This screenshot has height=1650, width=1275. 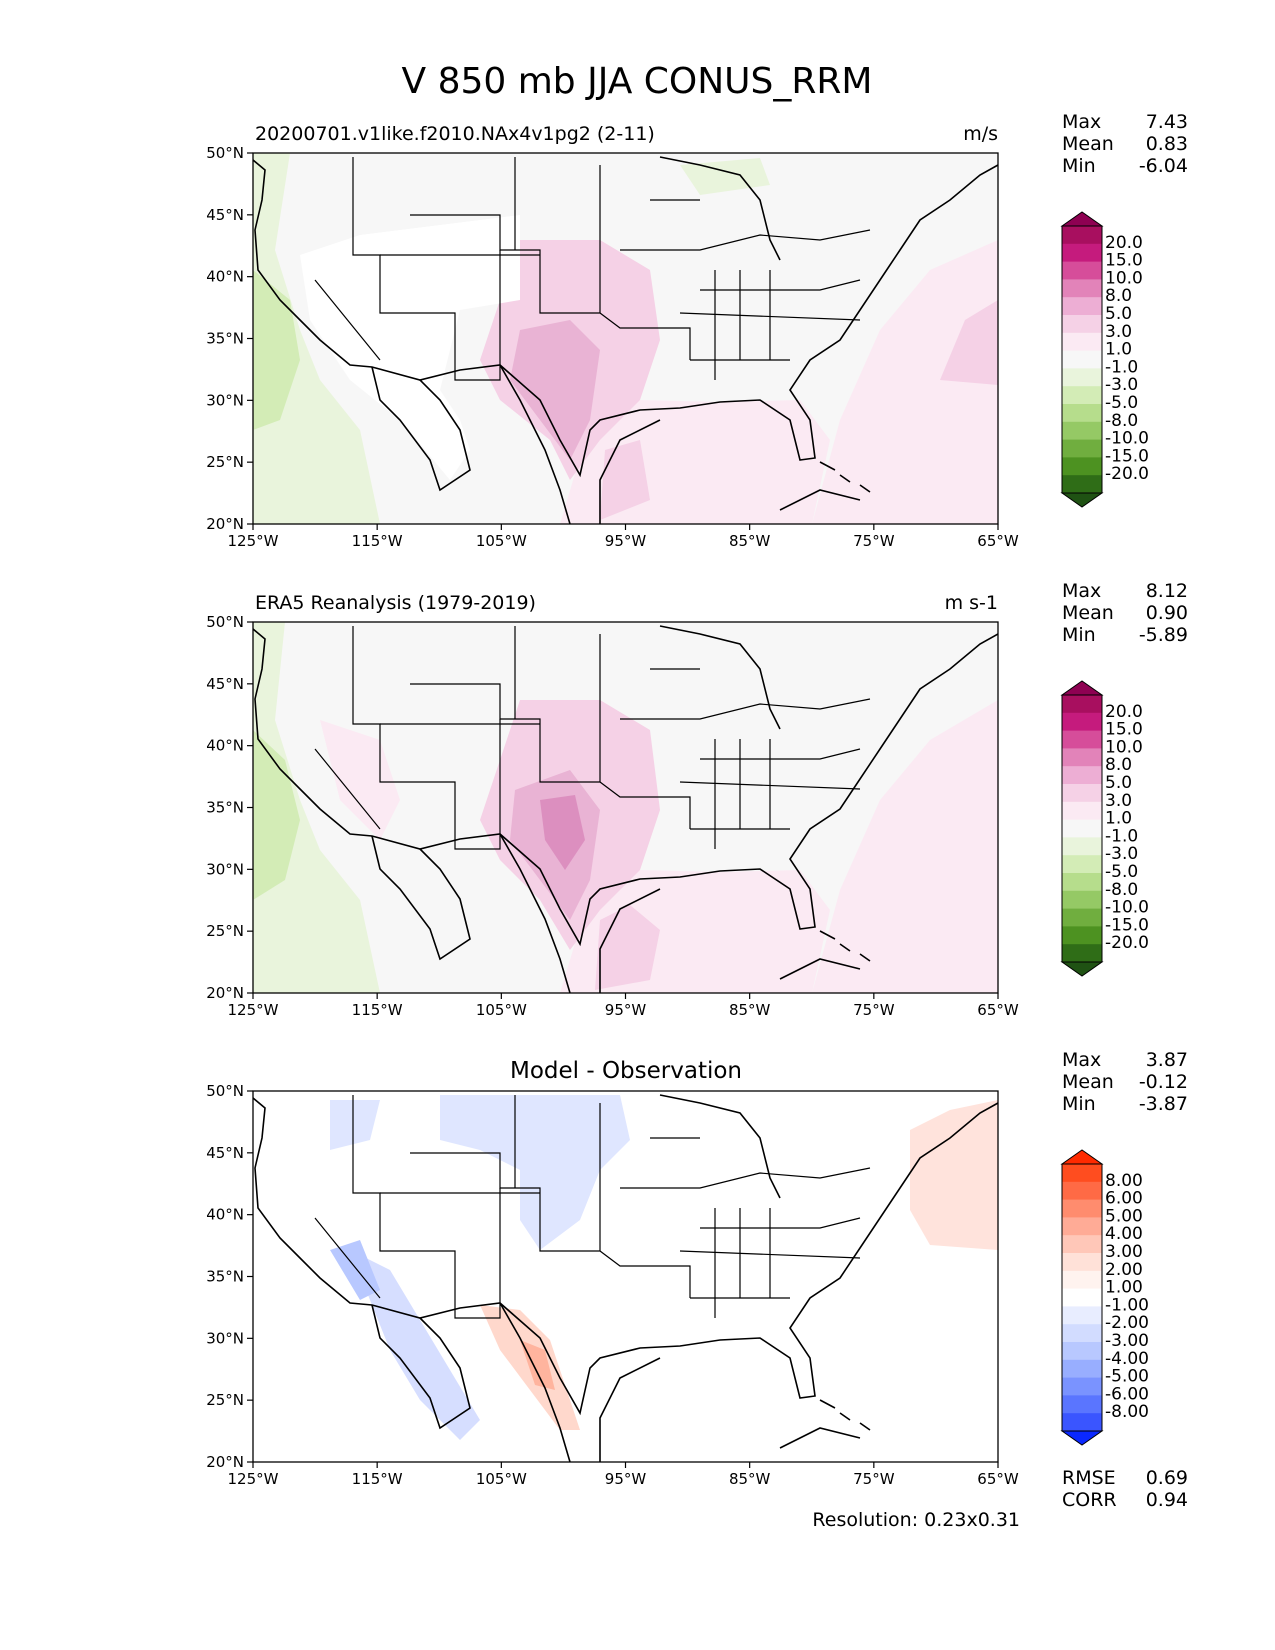 I want to click on atlantic-core-region, so click(x=969, y=342).